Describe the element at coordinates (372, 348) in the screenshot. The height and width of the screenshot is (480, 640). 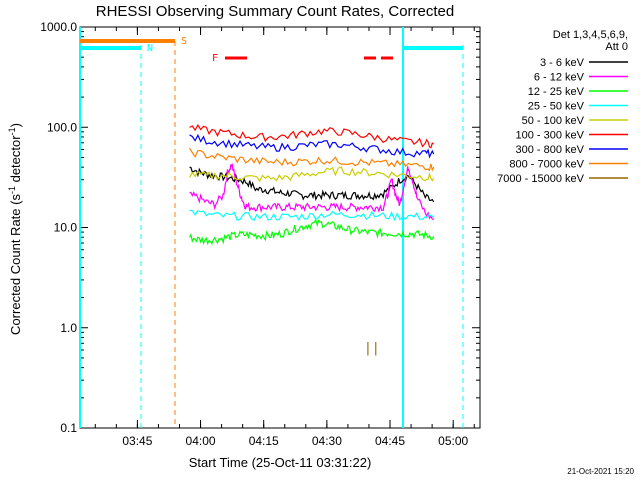
I see `attenuator-mark: ||` at that location.